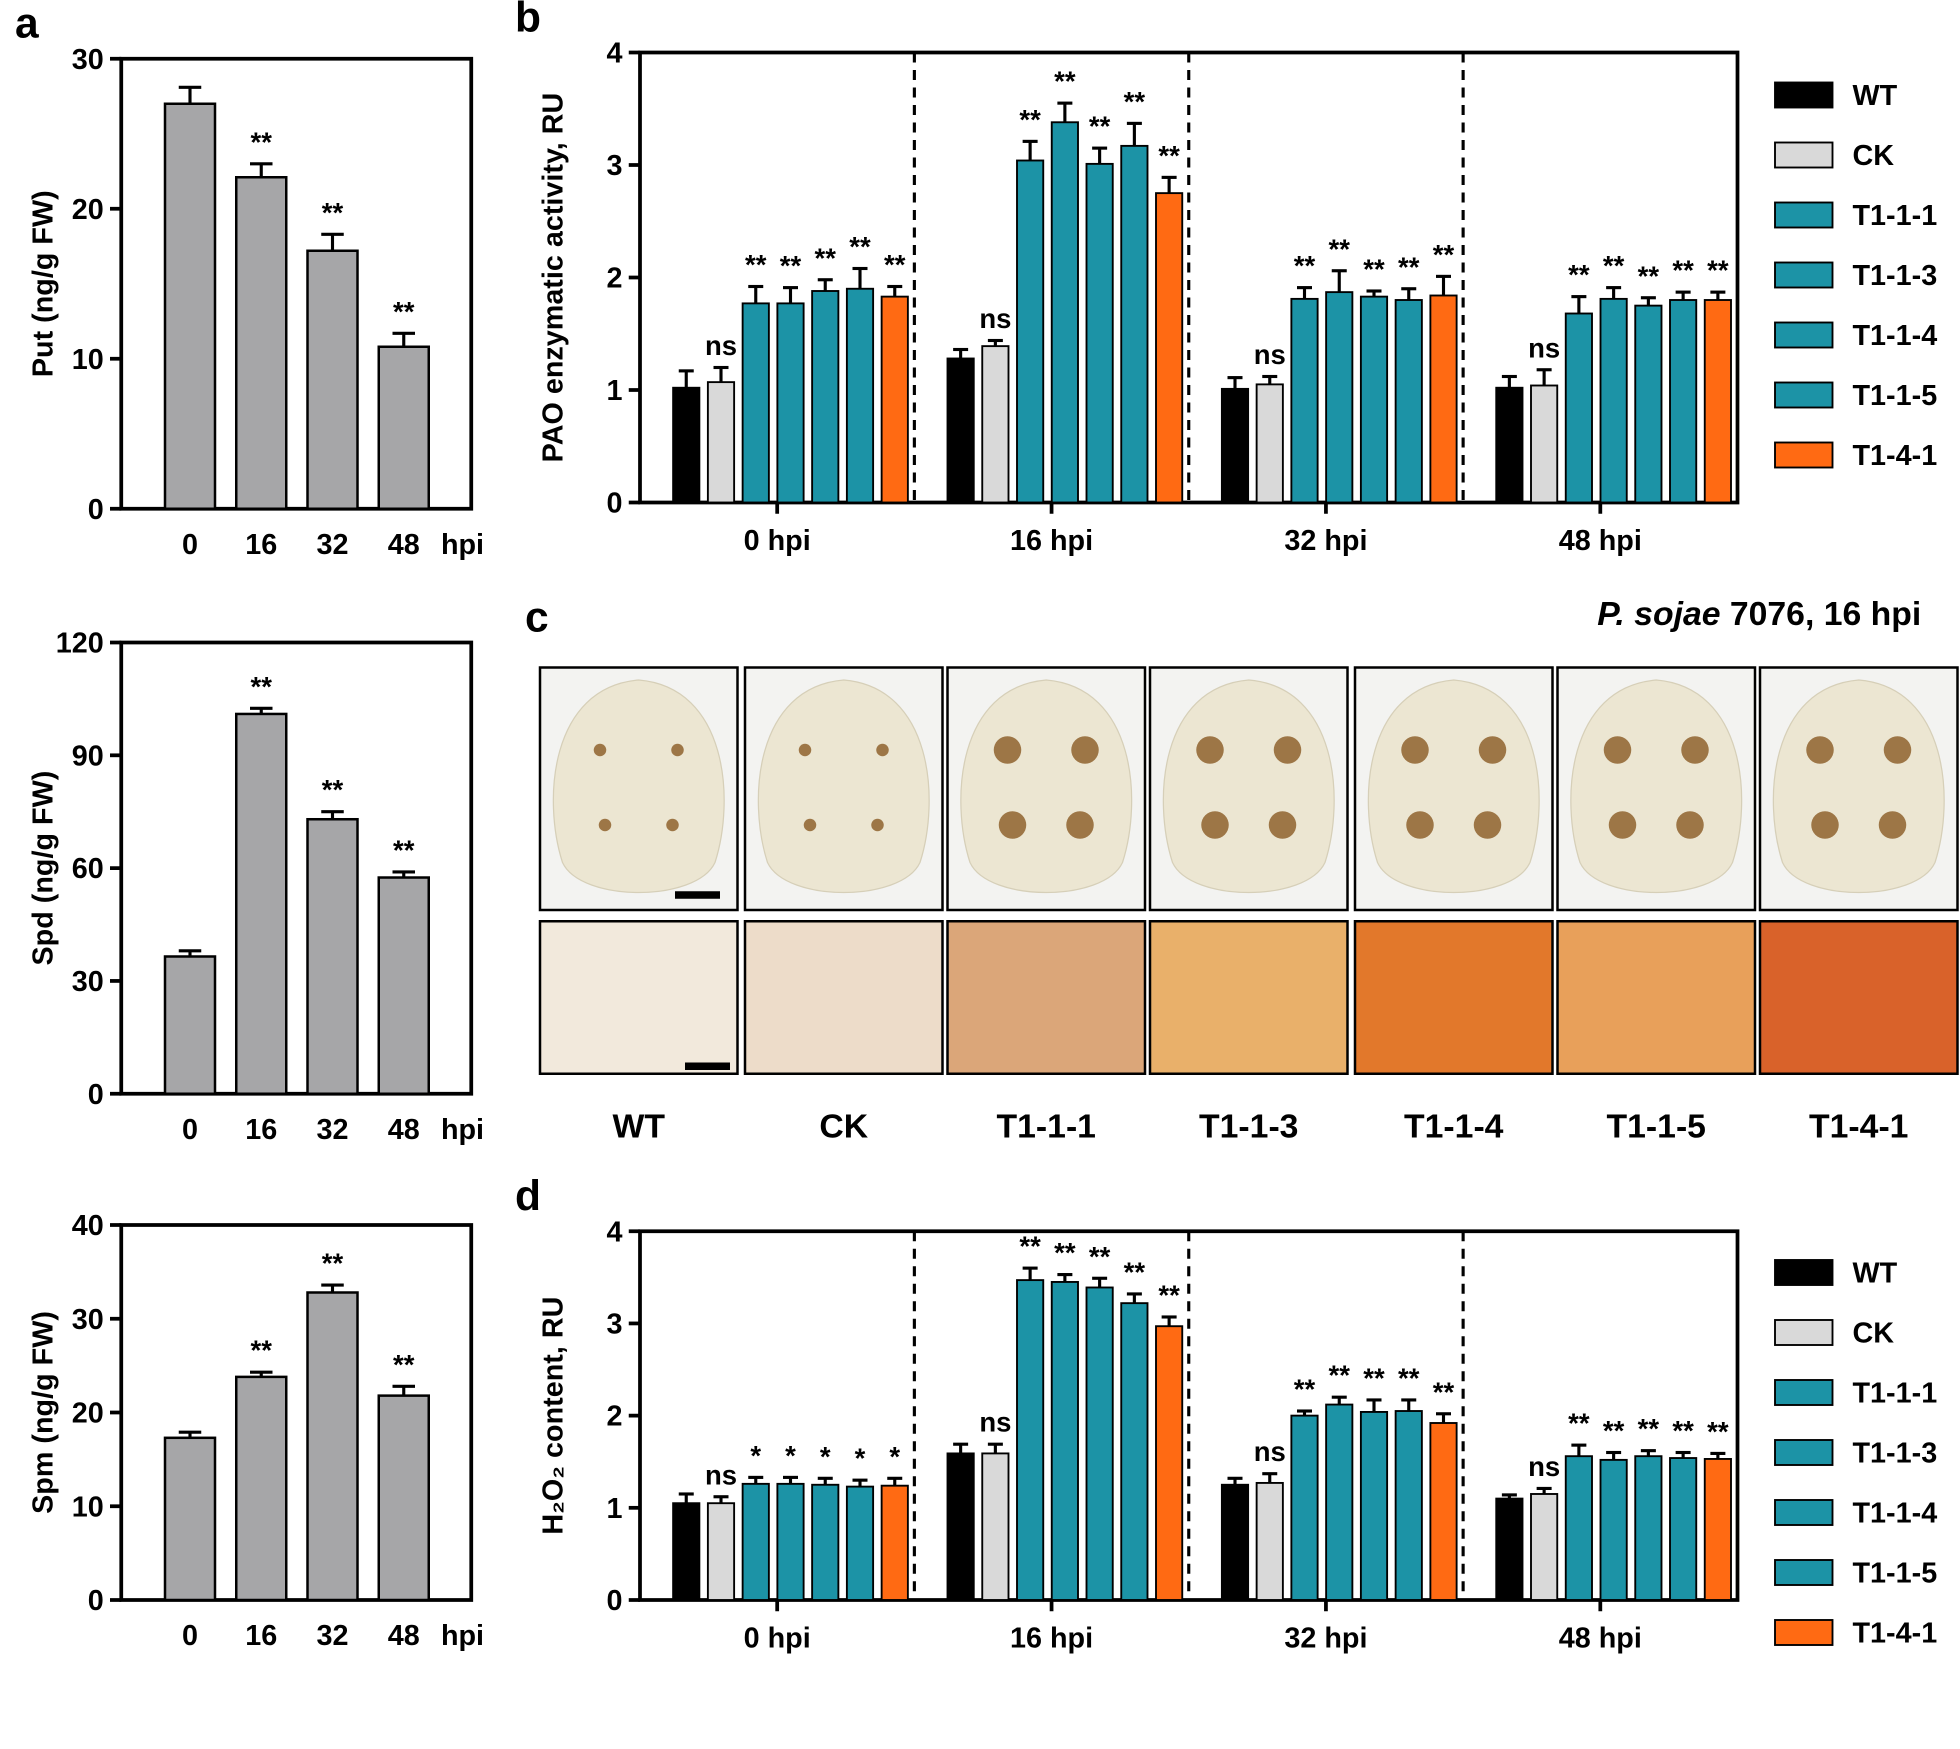 This screenshot has width=1960, height=1749. Describe the element at coordinates (1656, 1127) in the screenshot. I see `sample-label: T1-1-5` at that location.